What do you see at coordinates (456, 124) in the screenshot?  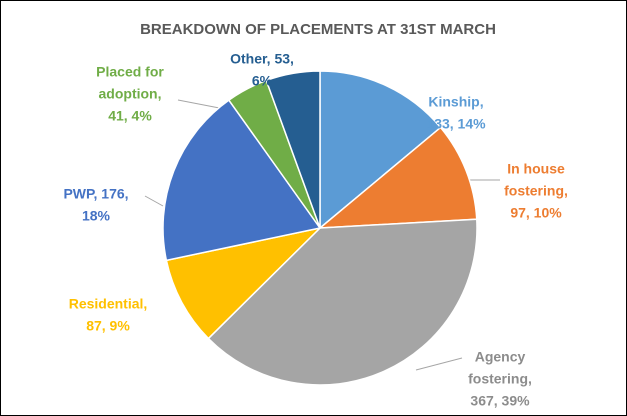 I see `data-label: 133, 14%` at bounding box center [456, 124].